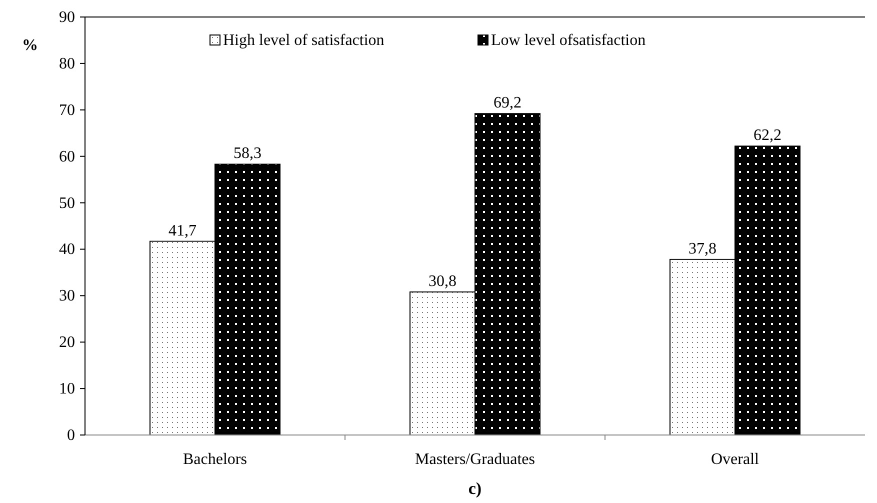 The image size is (877, 503). What do you see at coordinates (67, 389) in the screenshot?
I see `y-tick-label: 10` at bounding box center [67, 389].